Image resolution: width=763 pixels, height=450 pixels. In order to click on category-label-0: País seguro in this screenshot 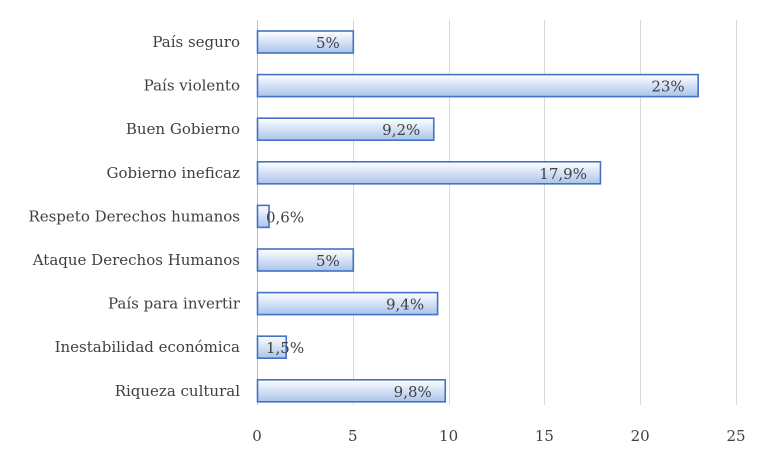, I will do `click(196, 42)`.